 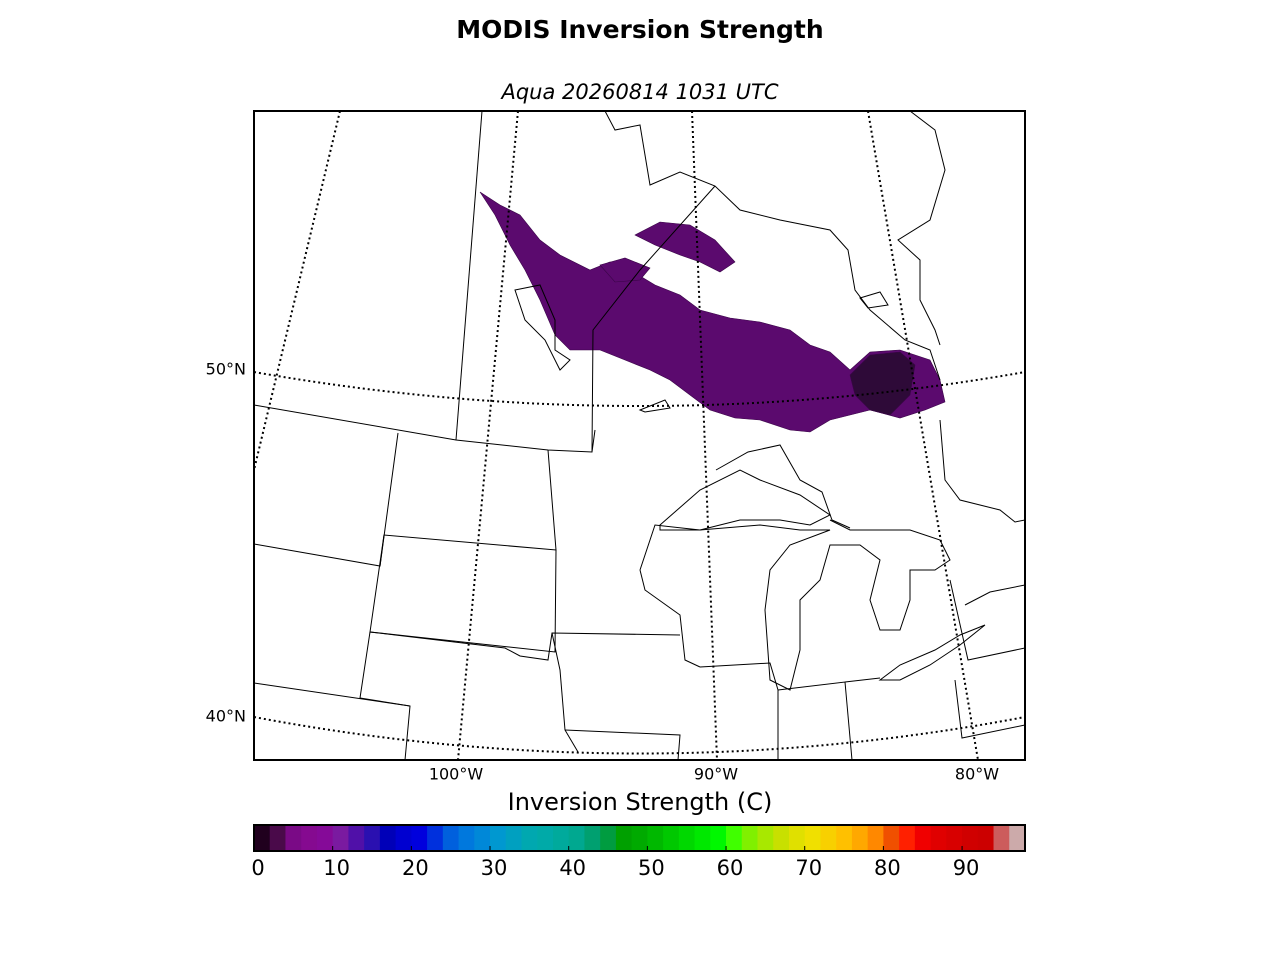 What do you see at coordinates (226, 369) in the screenshot?
I see `lat-label: 50°N` at bounding box center [226, 369].